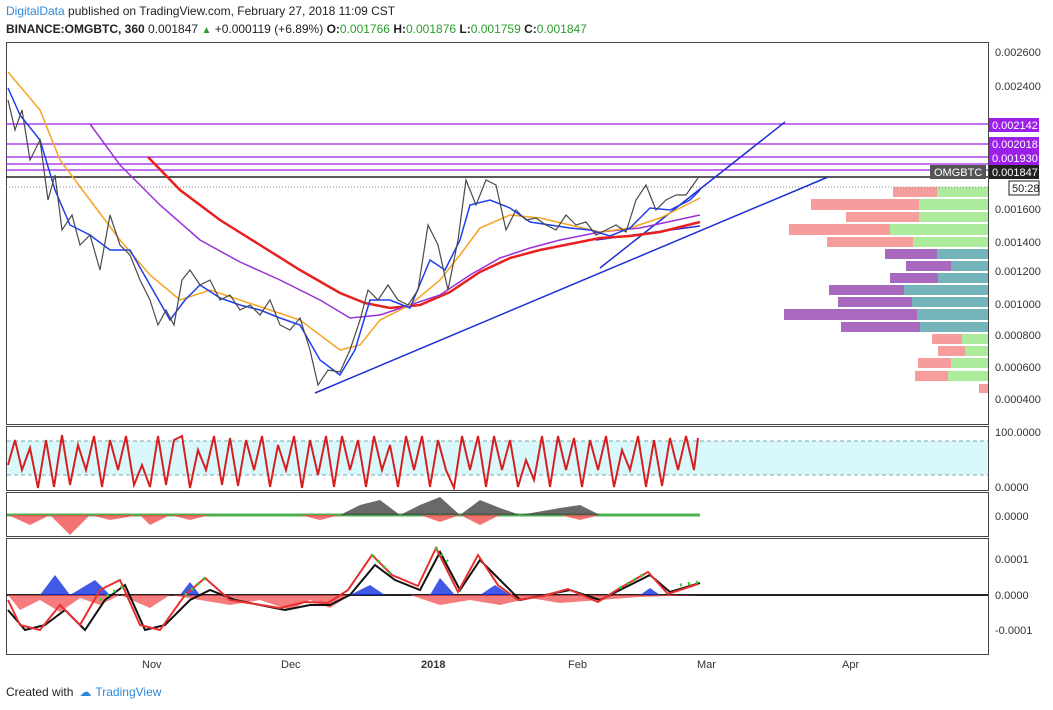 The height and width of the screenshot is (710, 1053). I want to click on stoch-k-line, so click(353, 463).